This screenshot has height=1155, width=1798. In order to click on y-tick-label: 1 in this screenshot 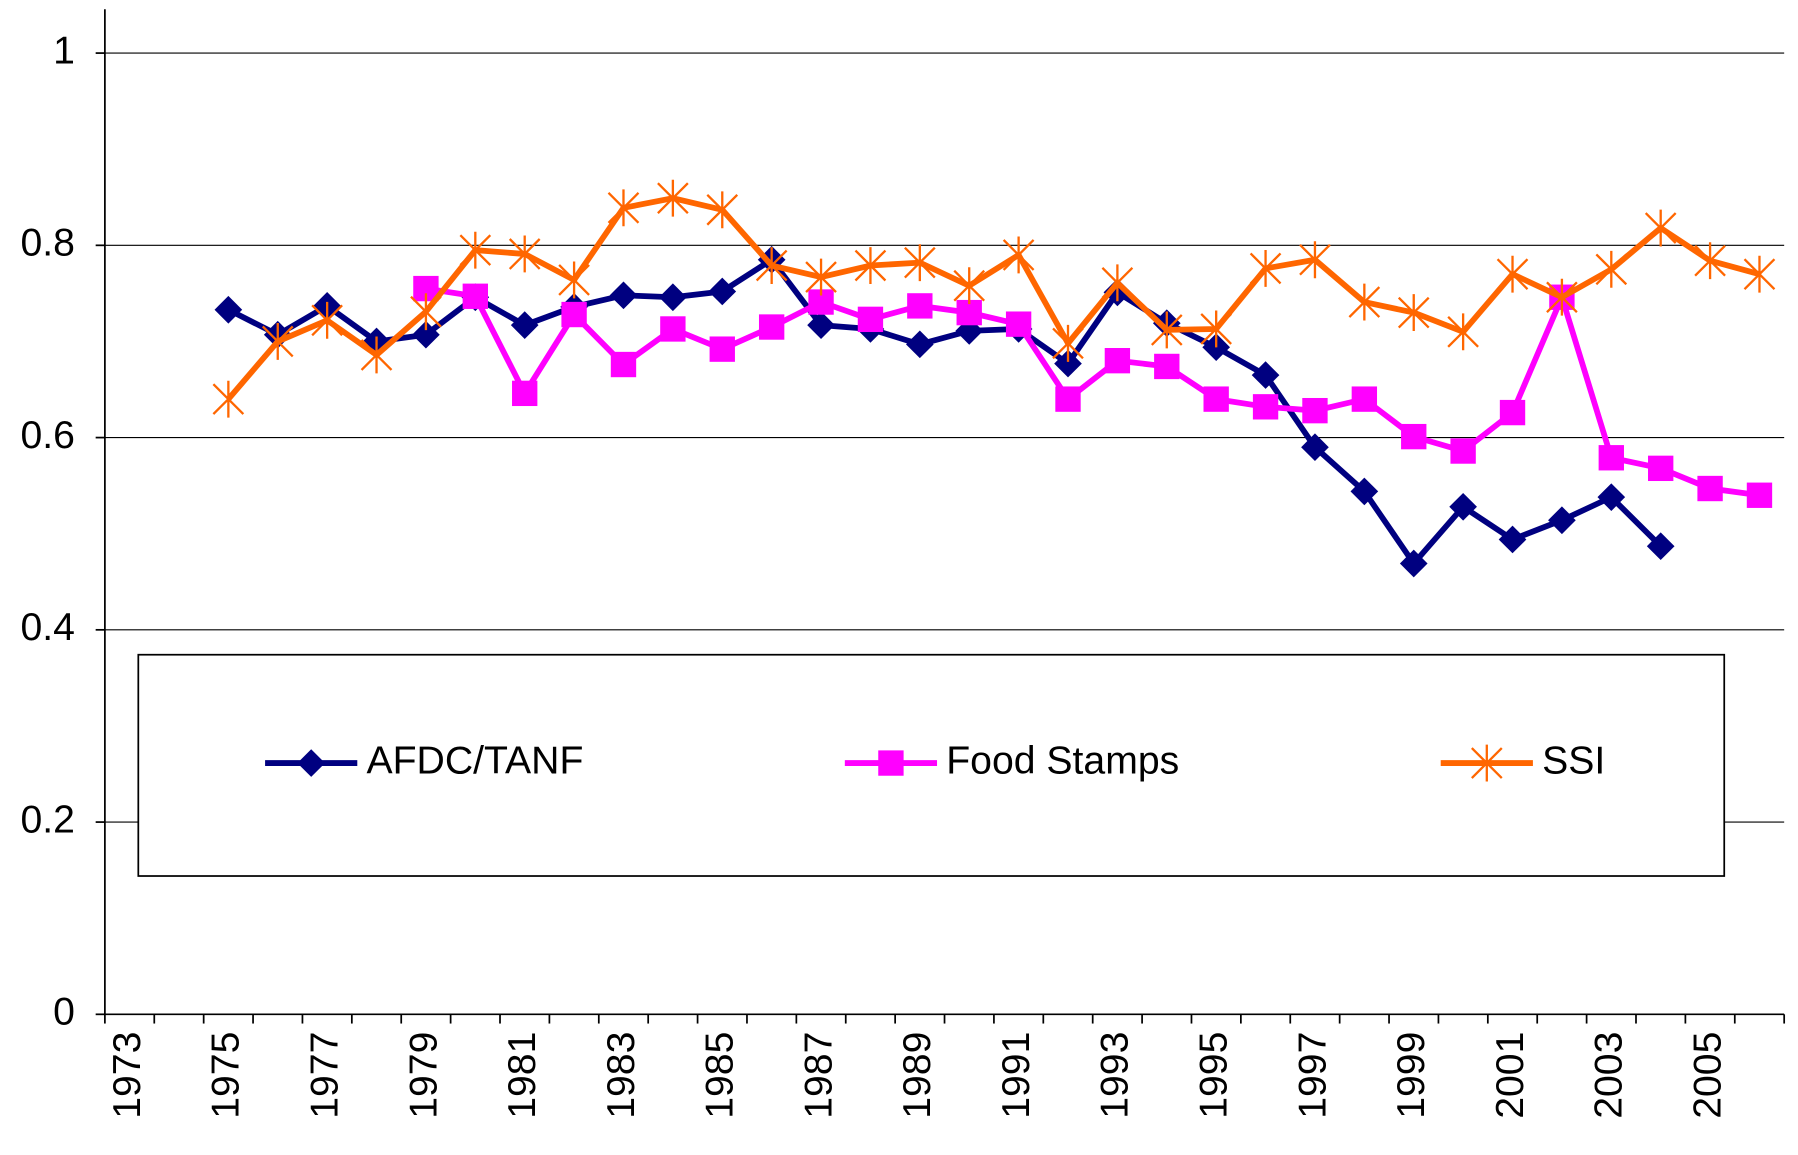, I will do `click(64, 50)`.